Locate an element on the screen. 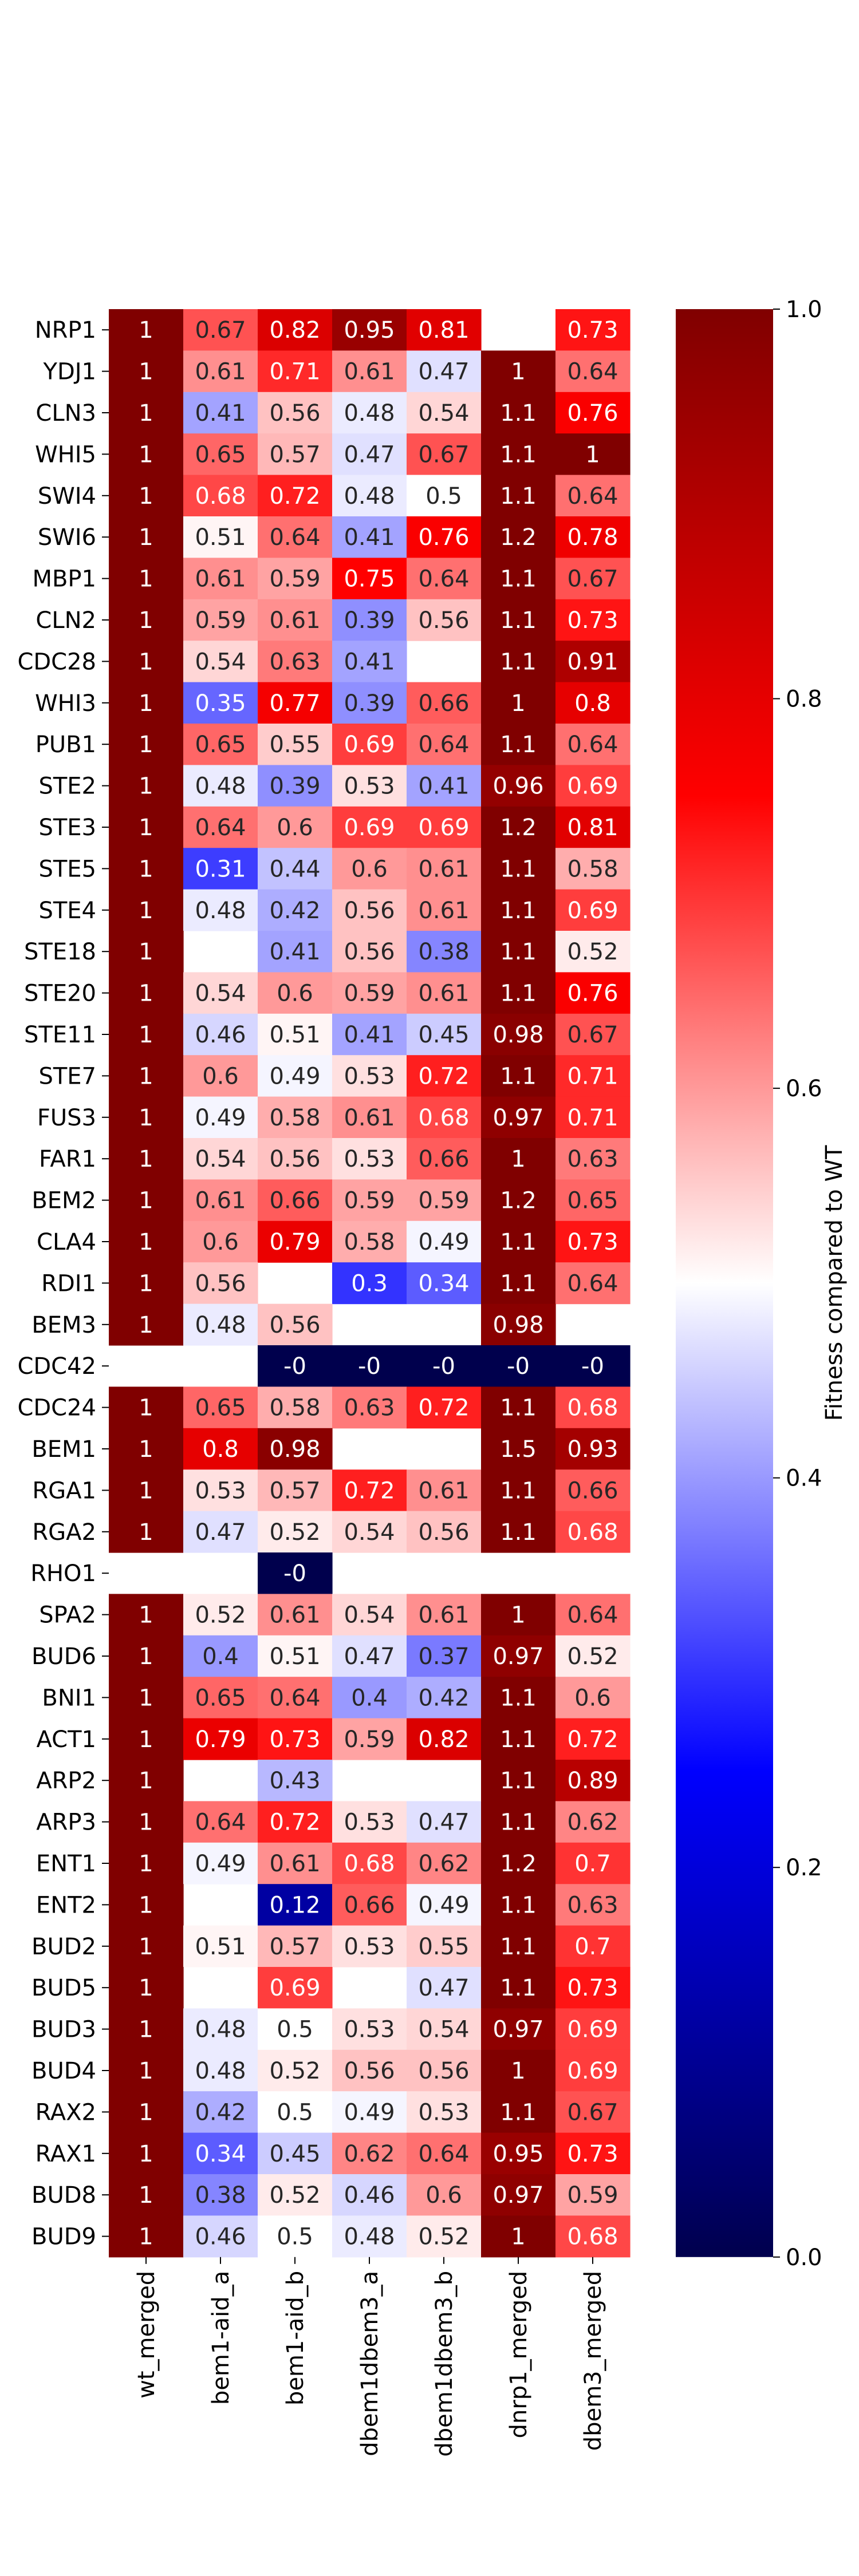 The height and width of the screenshot is (2576, 859). cell-value-label: 0.52 is located at coordinates (220, 1615).